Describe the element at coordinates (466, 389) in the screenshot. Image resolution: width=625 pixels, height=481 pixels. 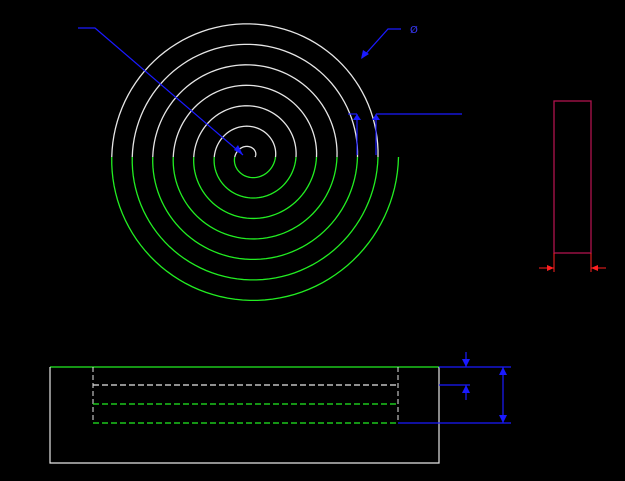
I see `section-thin-arrow-lower` at that location.